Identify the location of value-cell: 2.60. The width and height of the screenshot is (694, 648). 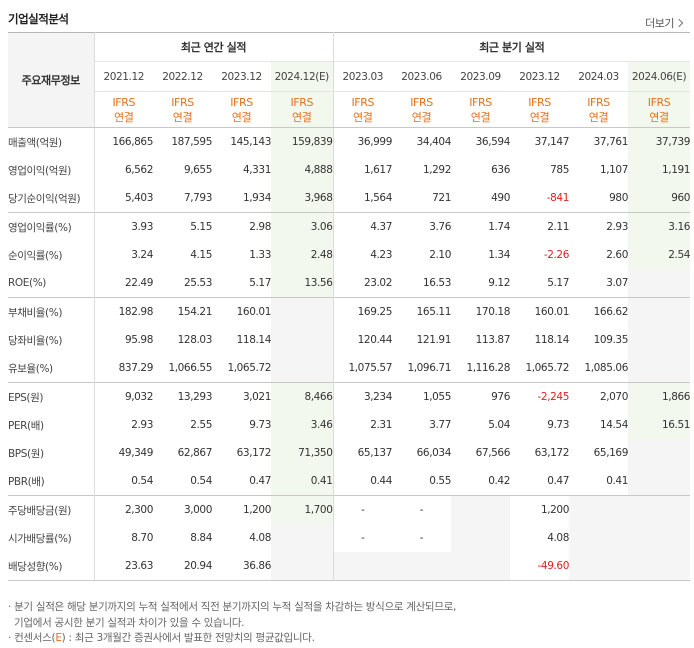
(617, 255).